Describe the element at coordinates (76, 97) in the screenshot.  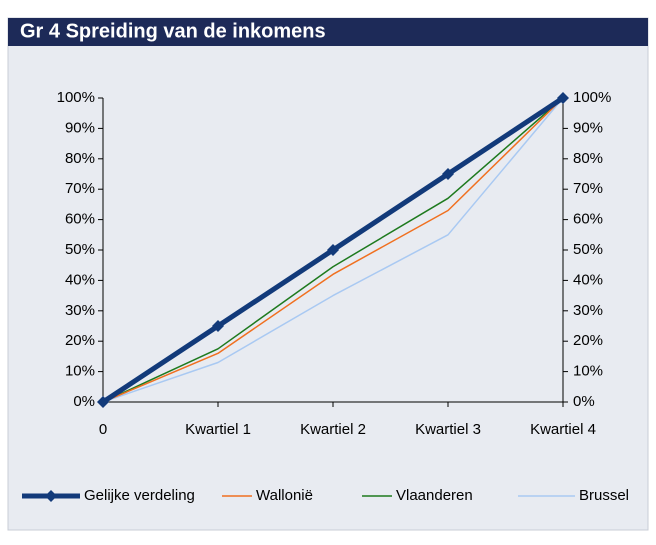
I see `y-tick-label: 100%` at that location.